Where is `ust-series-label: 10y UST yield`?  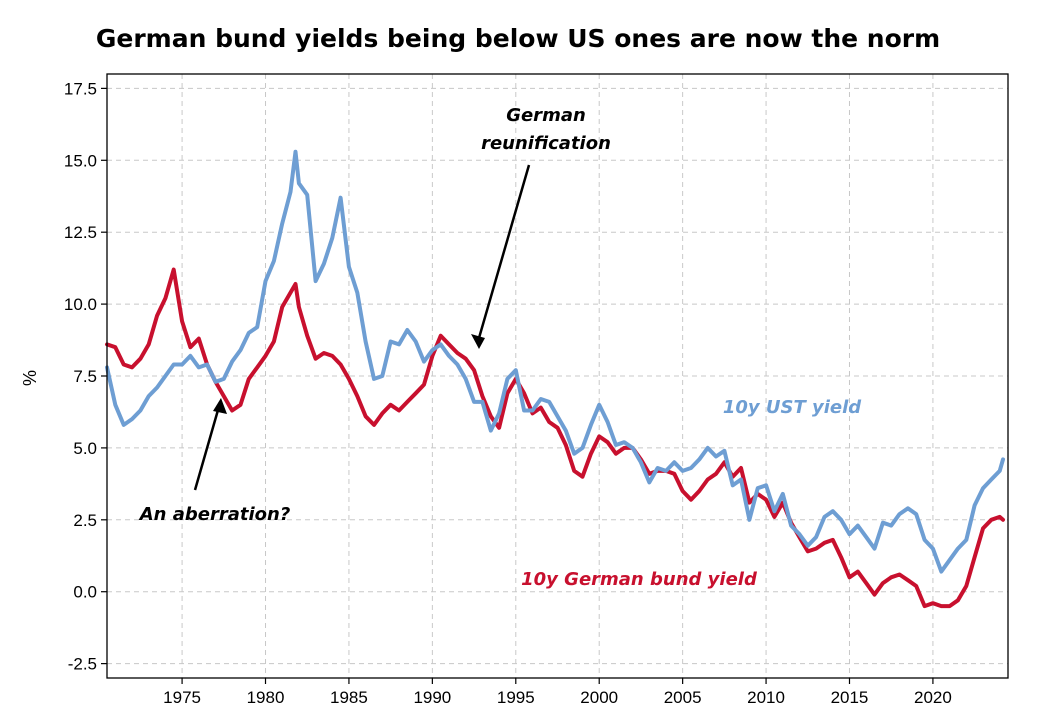
ust-series-label: 10y UST yield is located at coordinates (792, 407).